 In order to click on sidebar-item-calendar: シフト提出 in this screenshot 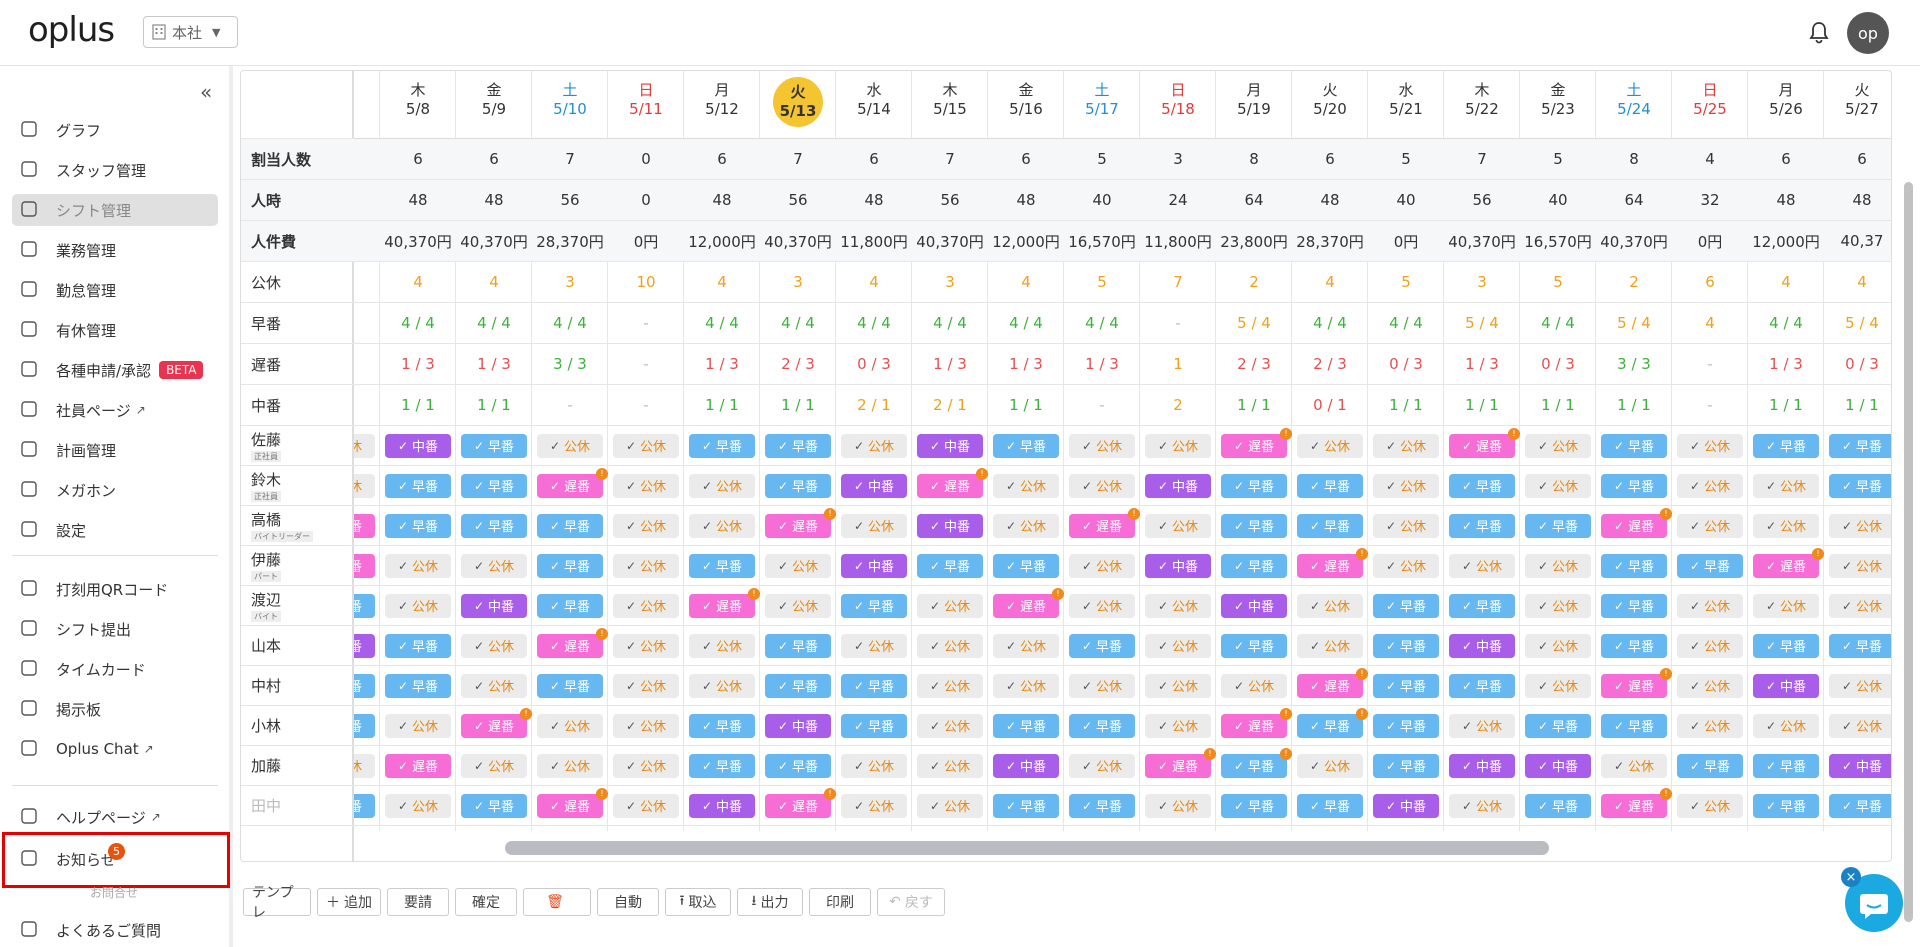, I will do `click(115, 629)`.